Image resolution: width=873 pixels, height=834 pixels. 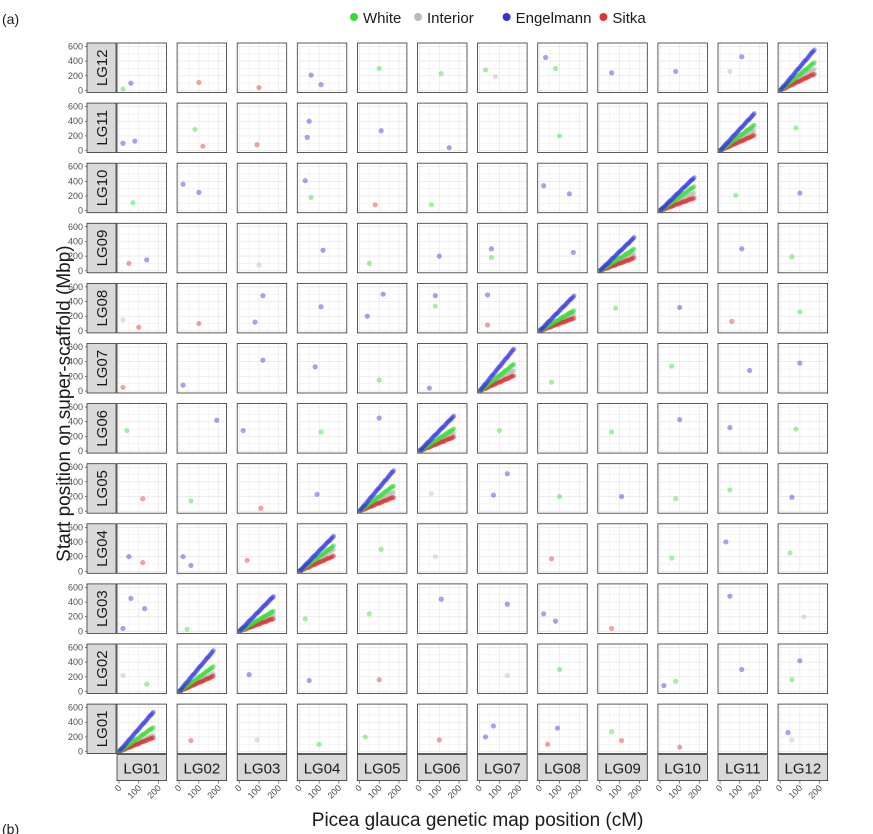 I want to click on col-strip-label: LG03, so click(x=262, y=769).